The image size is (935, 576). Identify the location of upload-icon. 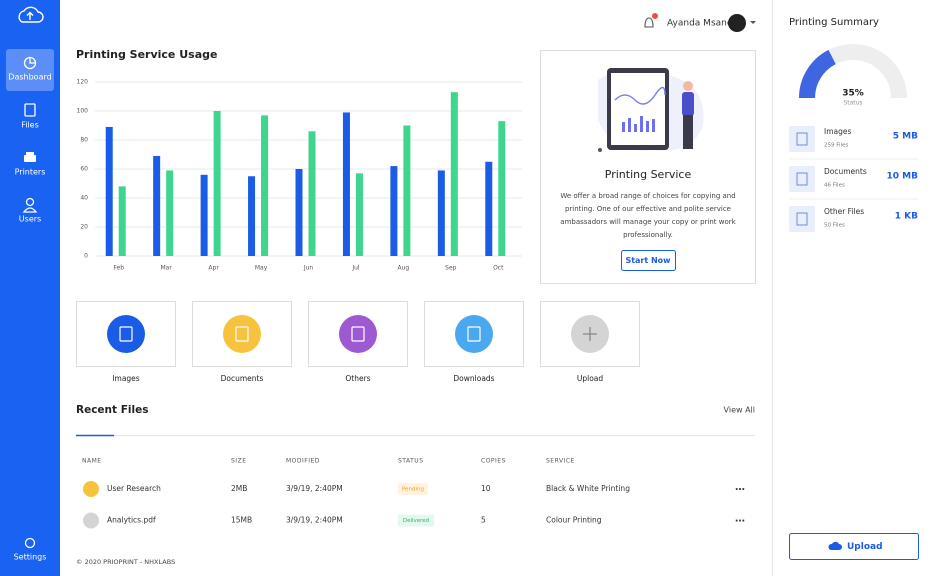
(835, 545).